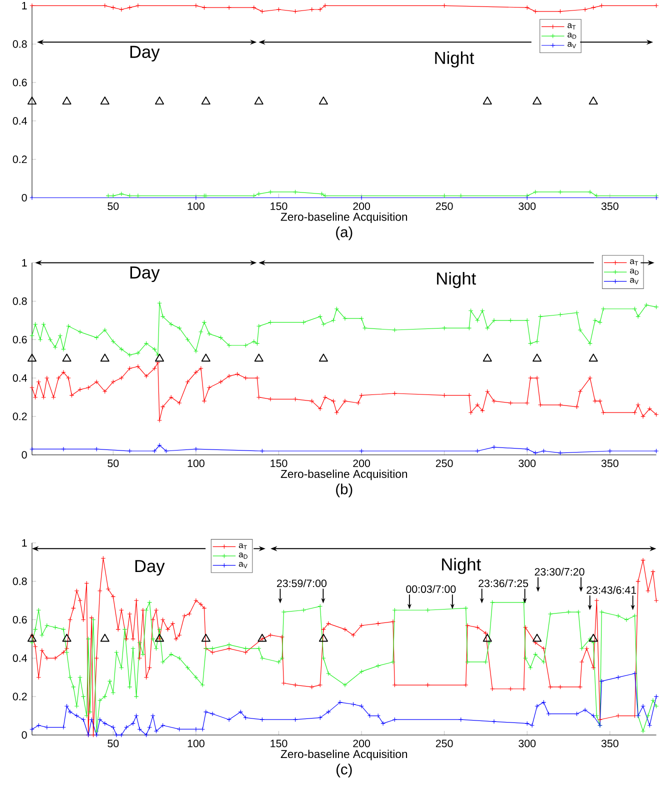  What do you see at coordinates (19, 160) in the screenshot?
I see `y-tick-label: 0.2` at bounding box center [19, 160].